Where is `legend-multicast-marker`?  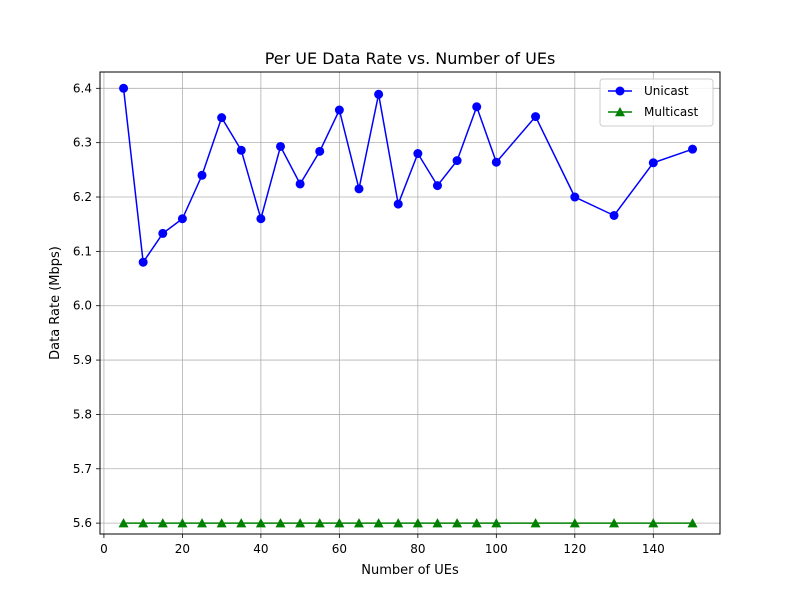 legend-multicast-marker is located at coordinates (620, 112).